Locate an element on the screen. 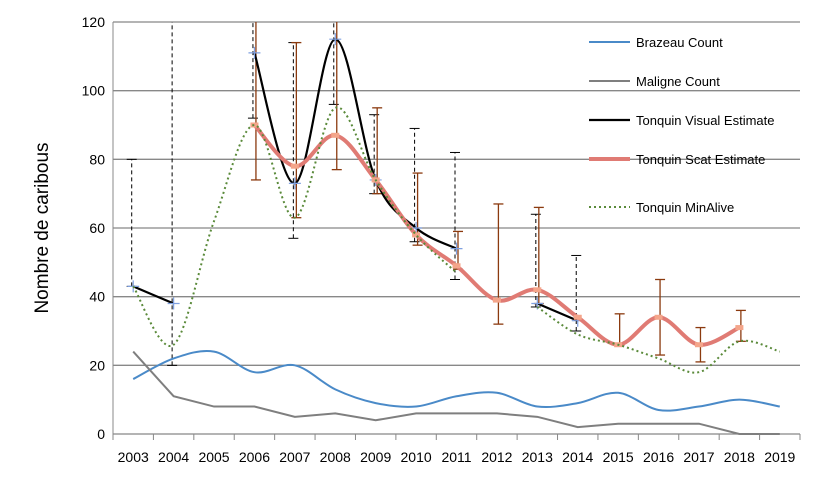 The height and width of the screenshot is (491, 835). x-tick-label: 2003 is located at coordinates (133, 457).